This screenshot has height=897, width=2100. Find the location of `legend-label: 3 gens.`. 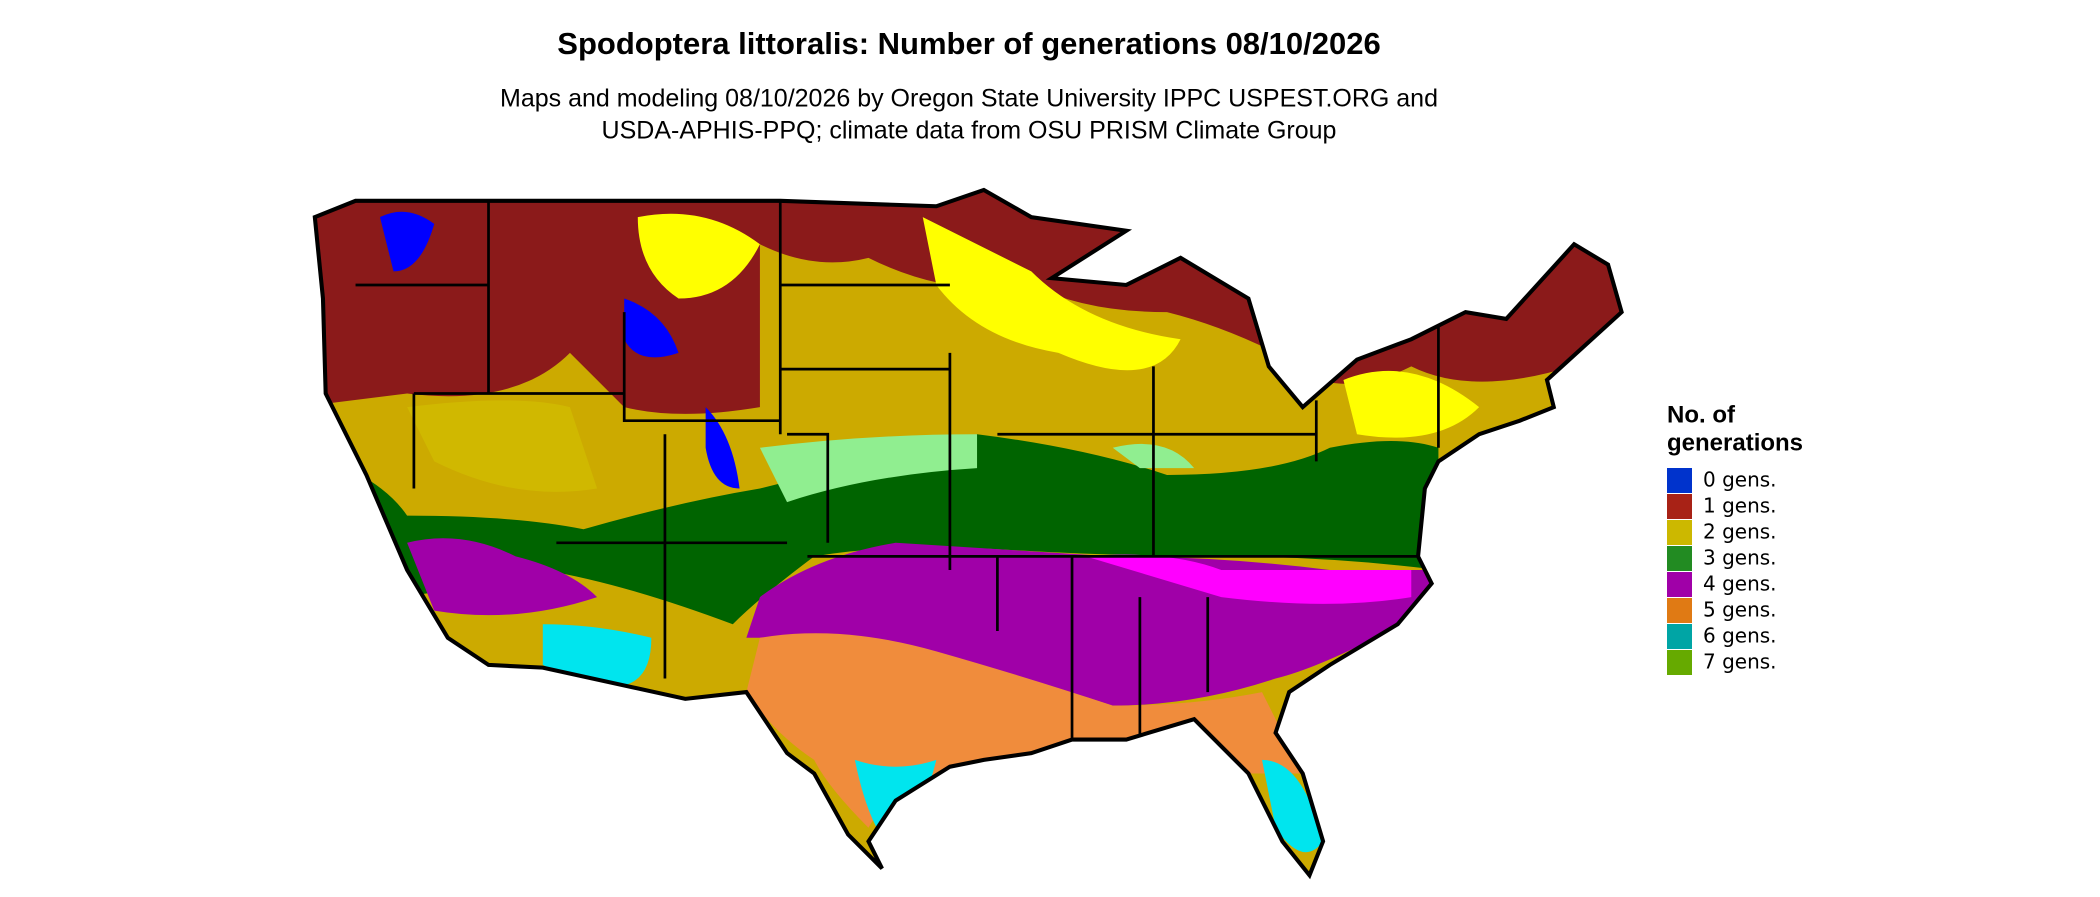

legend-label: 3 gens. is located at coordinates (1740, 558).